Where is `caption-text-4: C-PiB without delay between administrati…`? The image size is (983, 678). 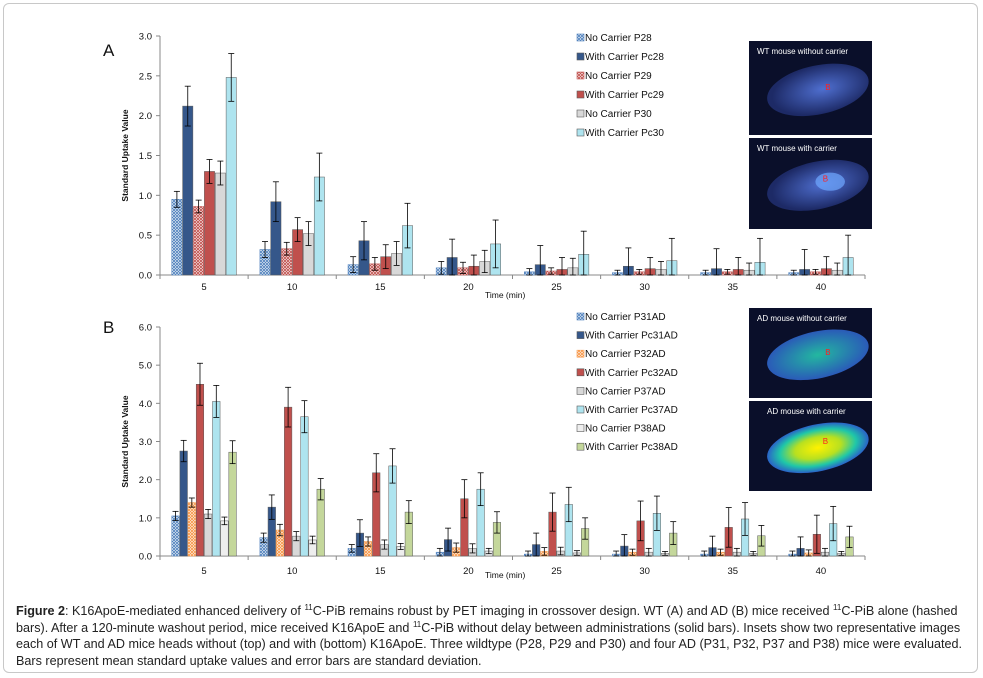
caption-text-4: C-PiB without delay between administrati… is located at coordinates (489, 644).